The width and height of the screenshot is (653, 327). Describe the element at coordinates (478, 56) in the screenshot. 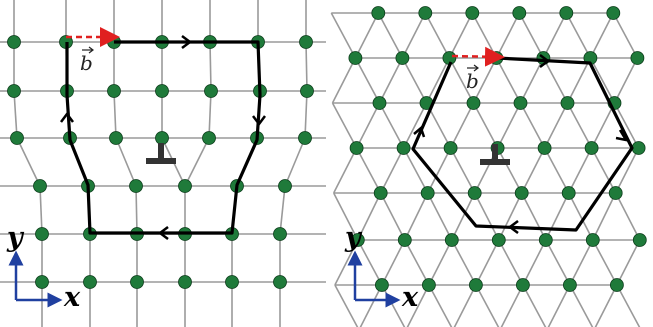

I see `burgers-vector-arrow` at that location.